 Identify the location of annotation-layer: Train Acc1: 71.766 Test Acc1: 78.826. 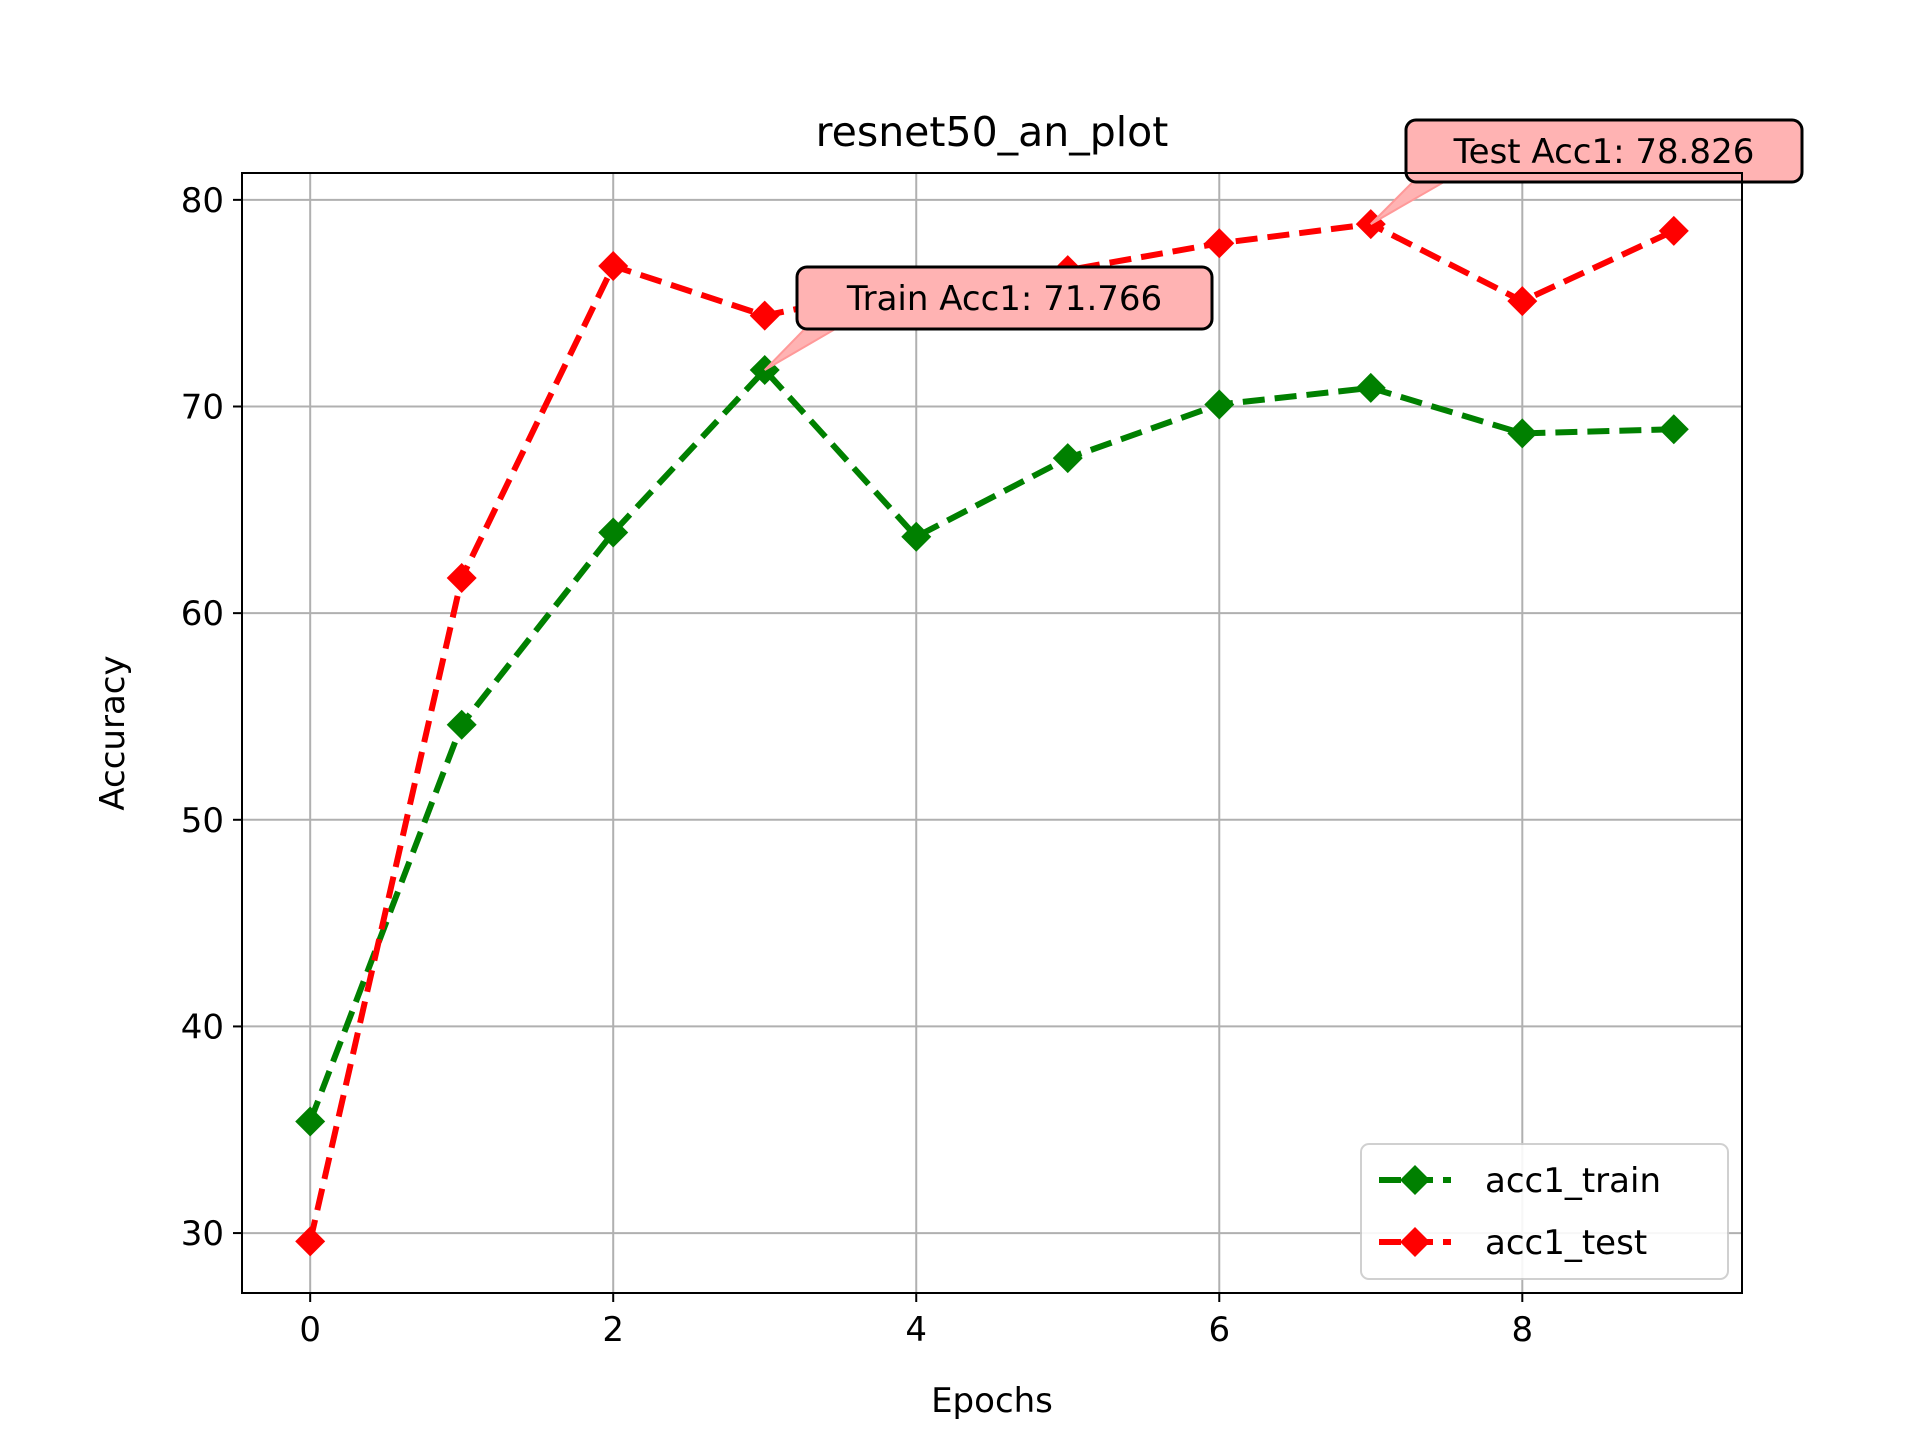
(1284, 244).